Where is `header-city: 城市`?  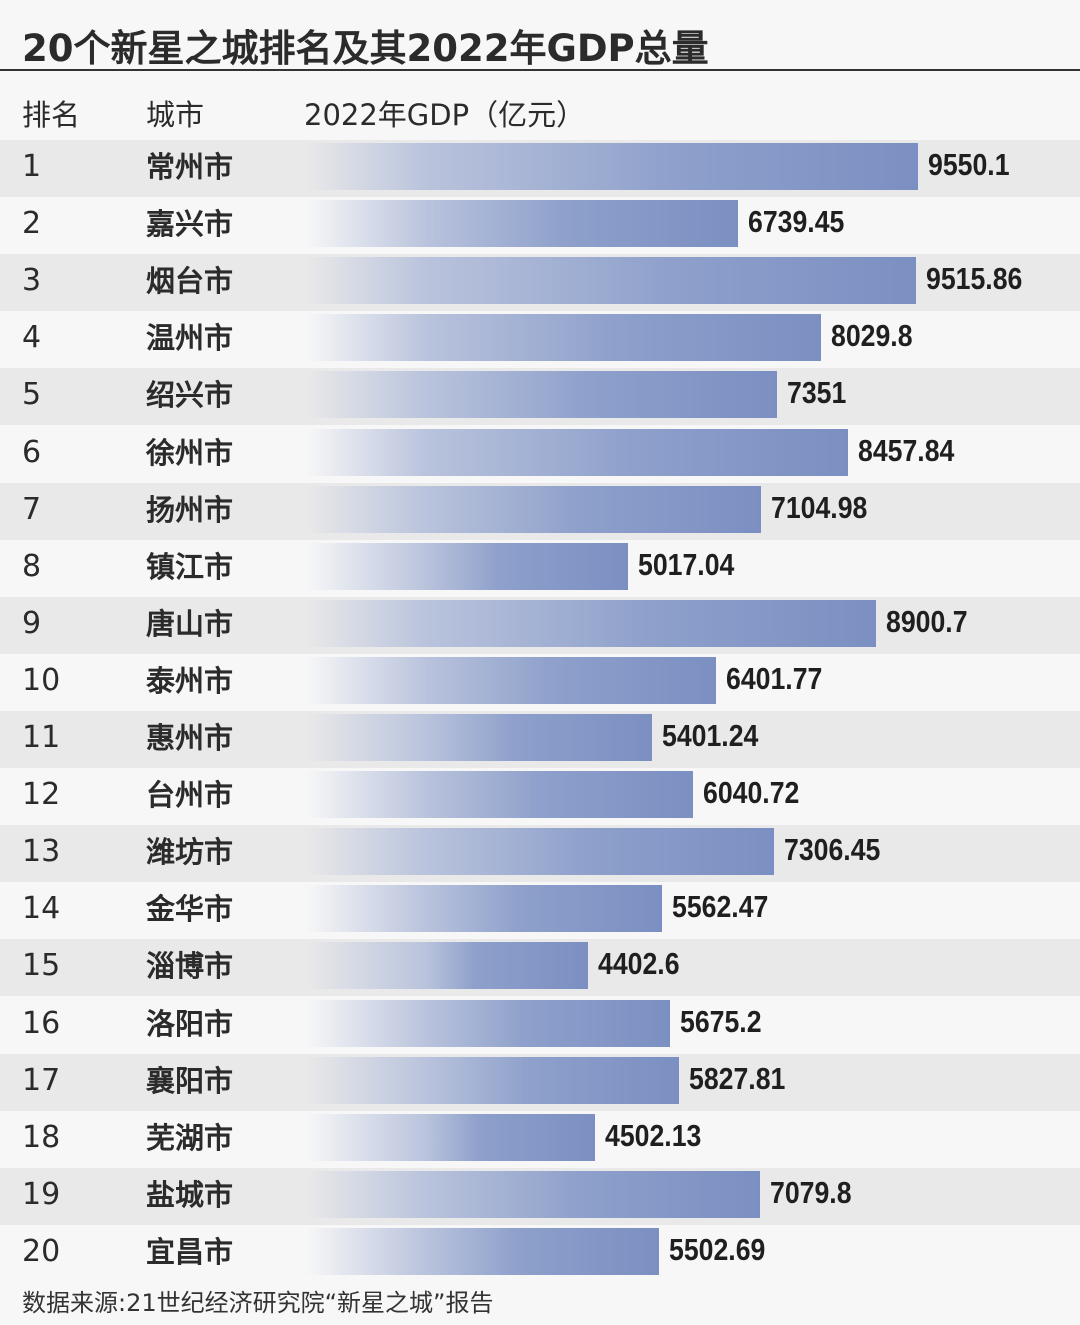 header-city: 城市 is located at coordinates (175, 115).